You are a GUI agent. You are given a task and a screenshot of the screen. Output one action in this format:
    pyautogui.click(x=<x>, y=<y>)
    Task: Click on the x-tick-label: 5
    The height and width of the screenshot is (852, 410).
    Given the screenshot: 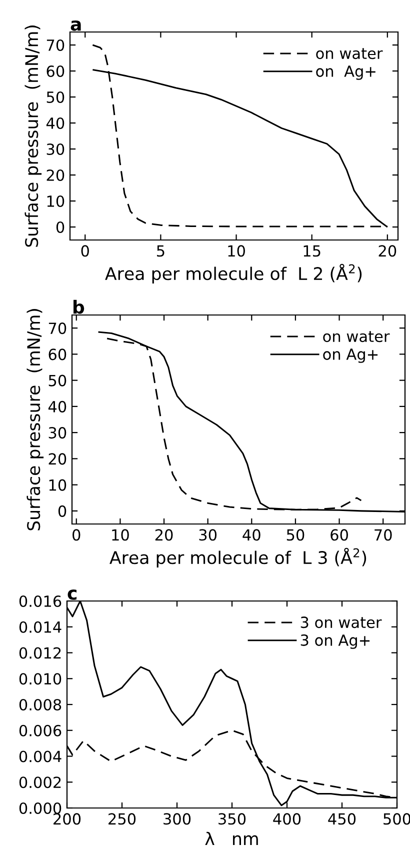 What is the action you would take?
    pyautogui.click(x=160, y=251)
    